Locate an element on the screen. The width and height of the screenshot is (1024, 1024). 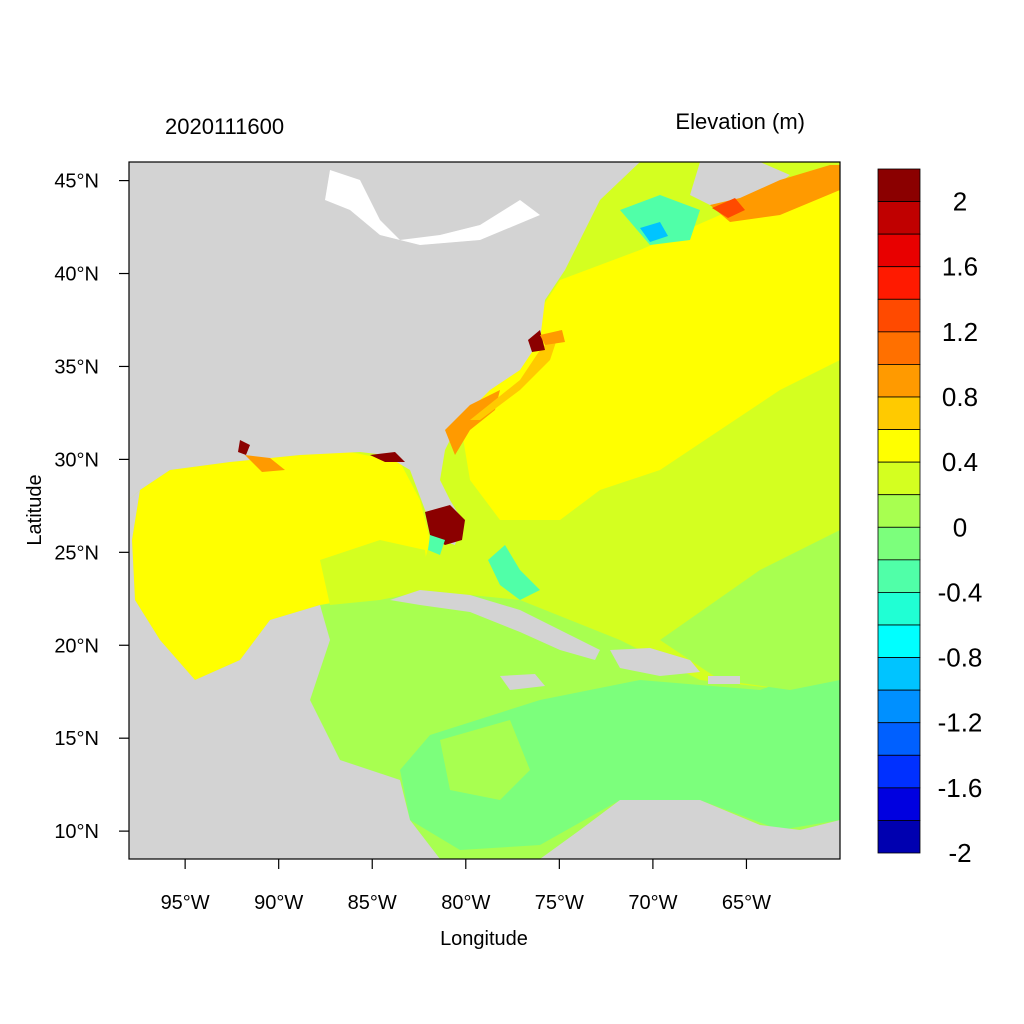
x-tick-label: 80°W is located at coordinates (465, 903).